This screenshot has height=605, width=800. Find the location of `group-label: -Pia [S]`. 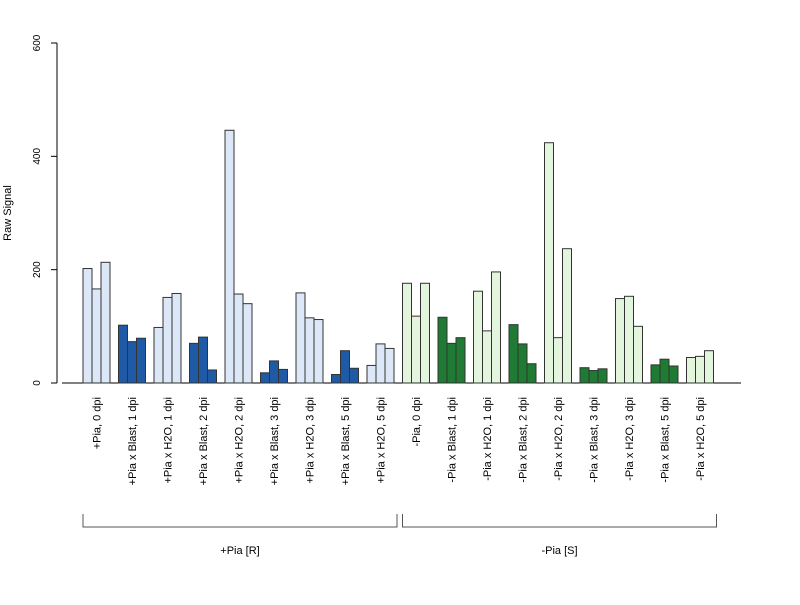

group-label: -Pia [S] is located at coordinates (559, 551).